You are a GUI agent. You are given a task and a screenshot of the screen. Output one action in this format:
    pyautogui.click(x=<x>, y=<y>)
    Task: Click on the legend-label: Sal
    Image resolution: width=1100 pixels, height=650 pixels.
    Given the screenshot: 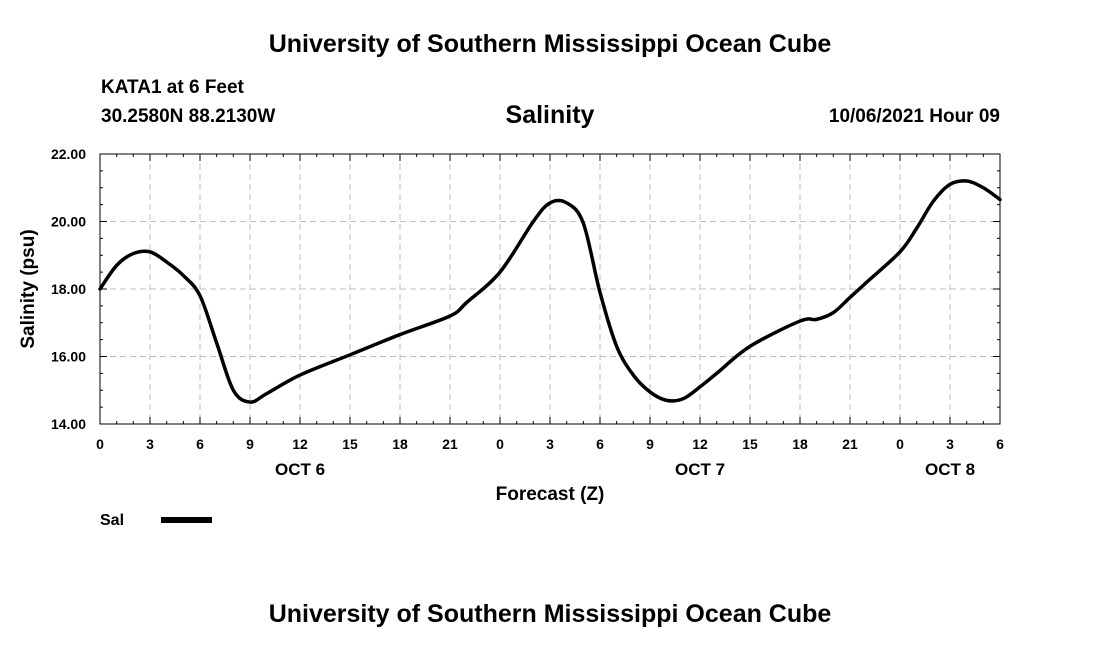 What is the action you would take?
    pyautogui.click(x=112, y=520)
    